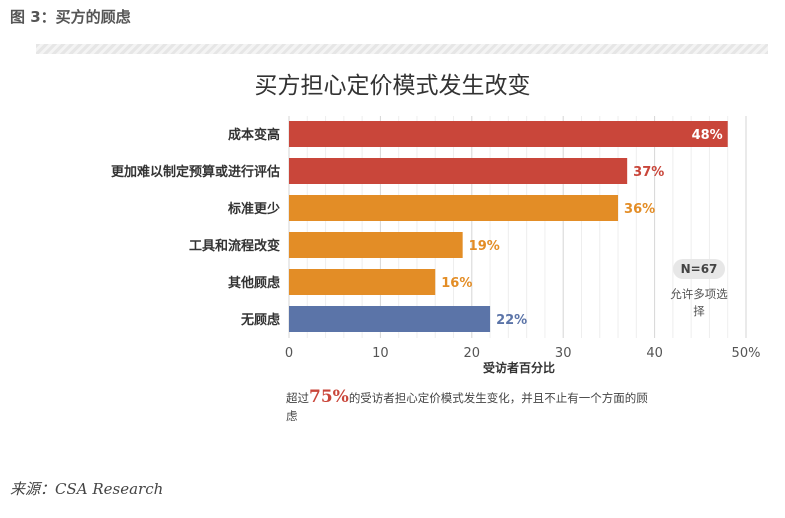 Image resolution: width=785 pixels, height=518 pixels. What do you see at coordinates (87, 489) in the screenshot?
I see `source-credit: 来源：CSA Research` at bounding box center [87, 489].